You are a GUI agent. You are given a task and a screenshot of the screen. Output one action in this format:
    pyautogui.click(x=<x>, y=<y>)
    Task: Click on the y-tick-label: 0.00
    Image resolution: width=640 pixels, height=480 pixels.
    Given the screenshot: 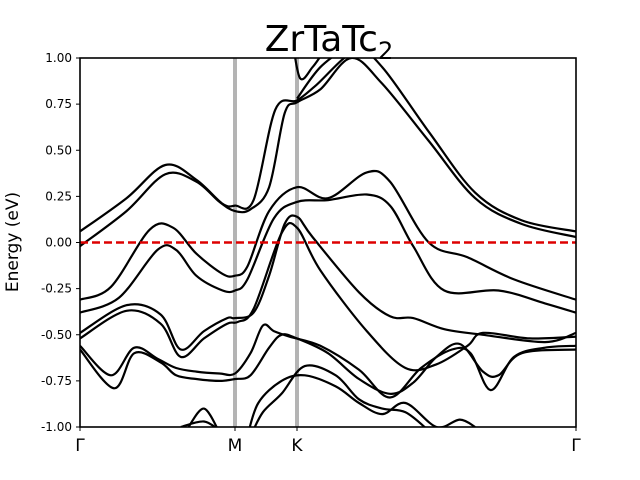 What is the action you would take?
    pyautogui.click(x=58, y=243)
    